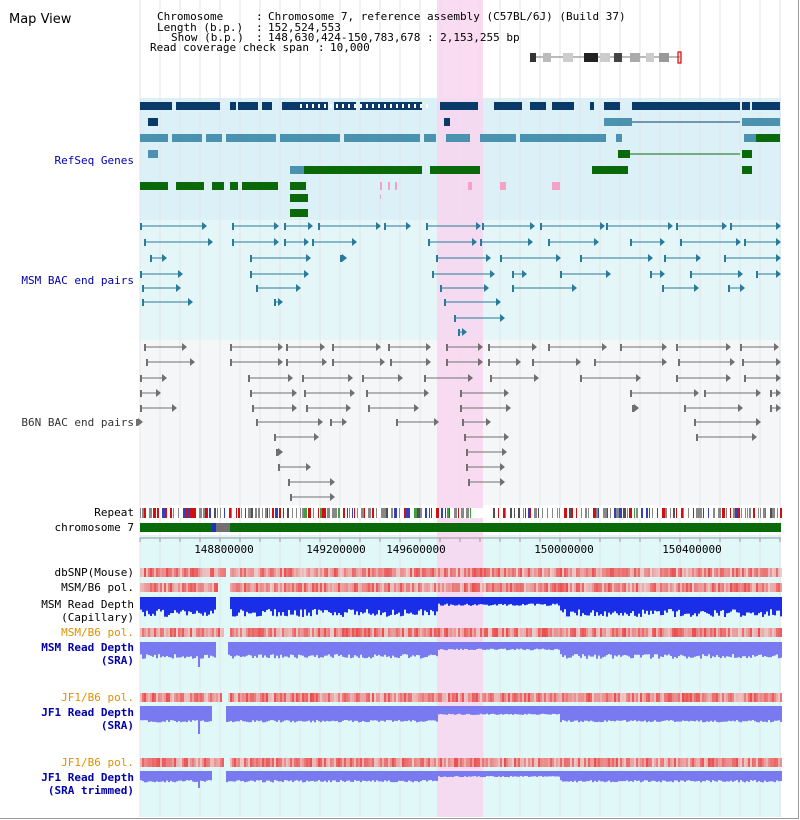 The image size is (800, 820). I want to click on track-label-jf1-depth: JF1 Read Depth, so click(87, 712).